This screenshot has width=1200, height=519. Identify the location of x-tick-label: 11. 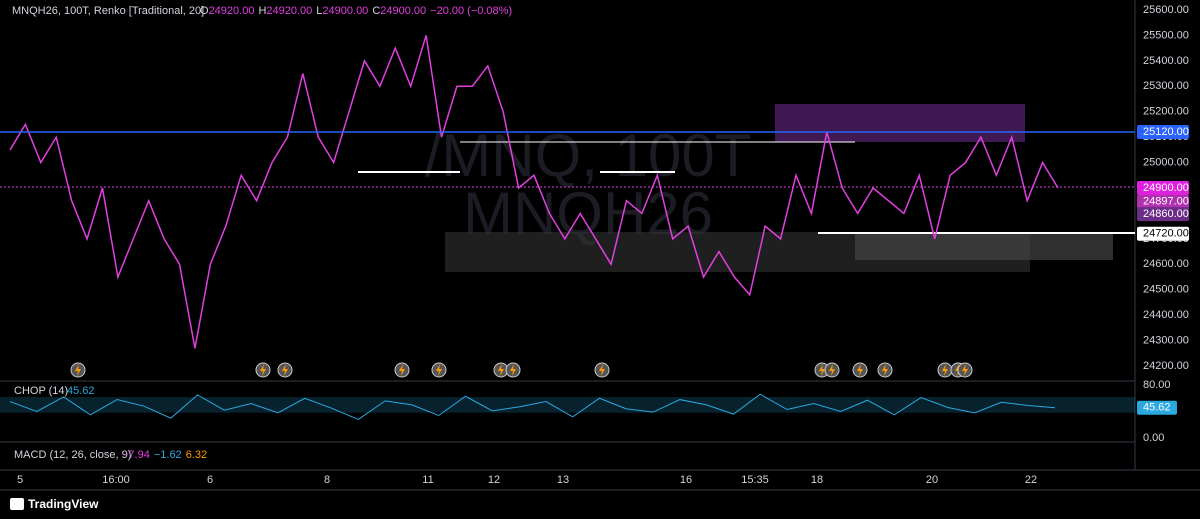
(427, 480).